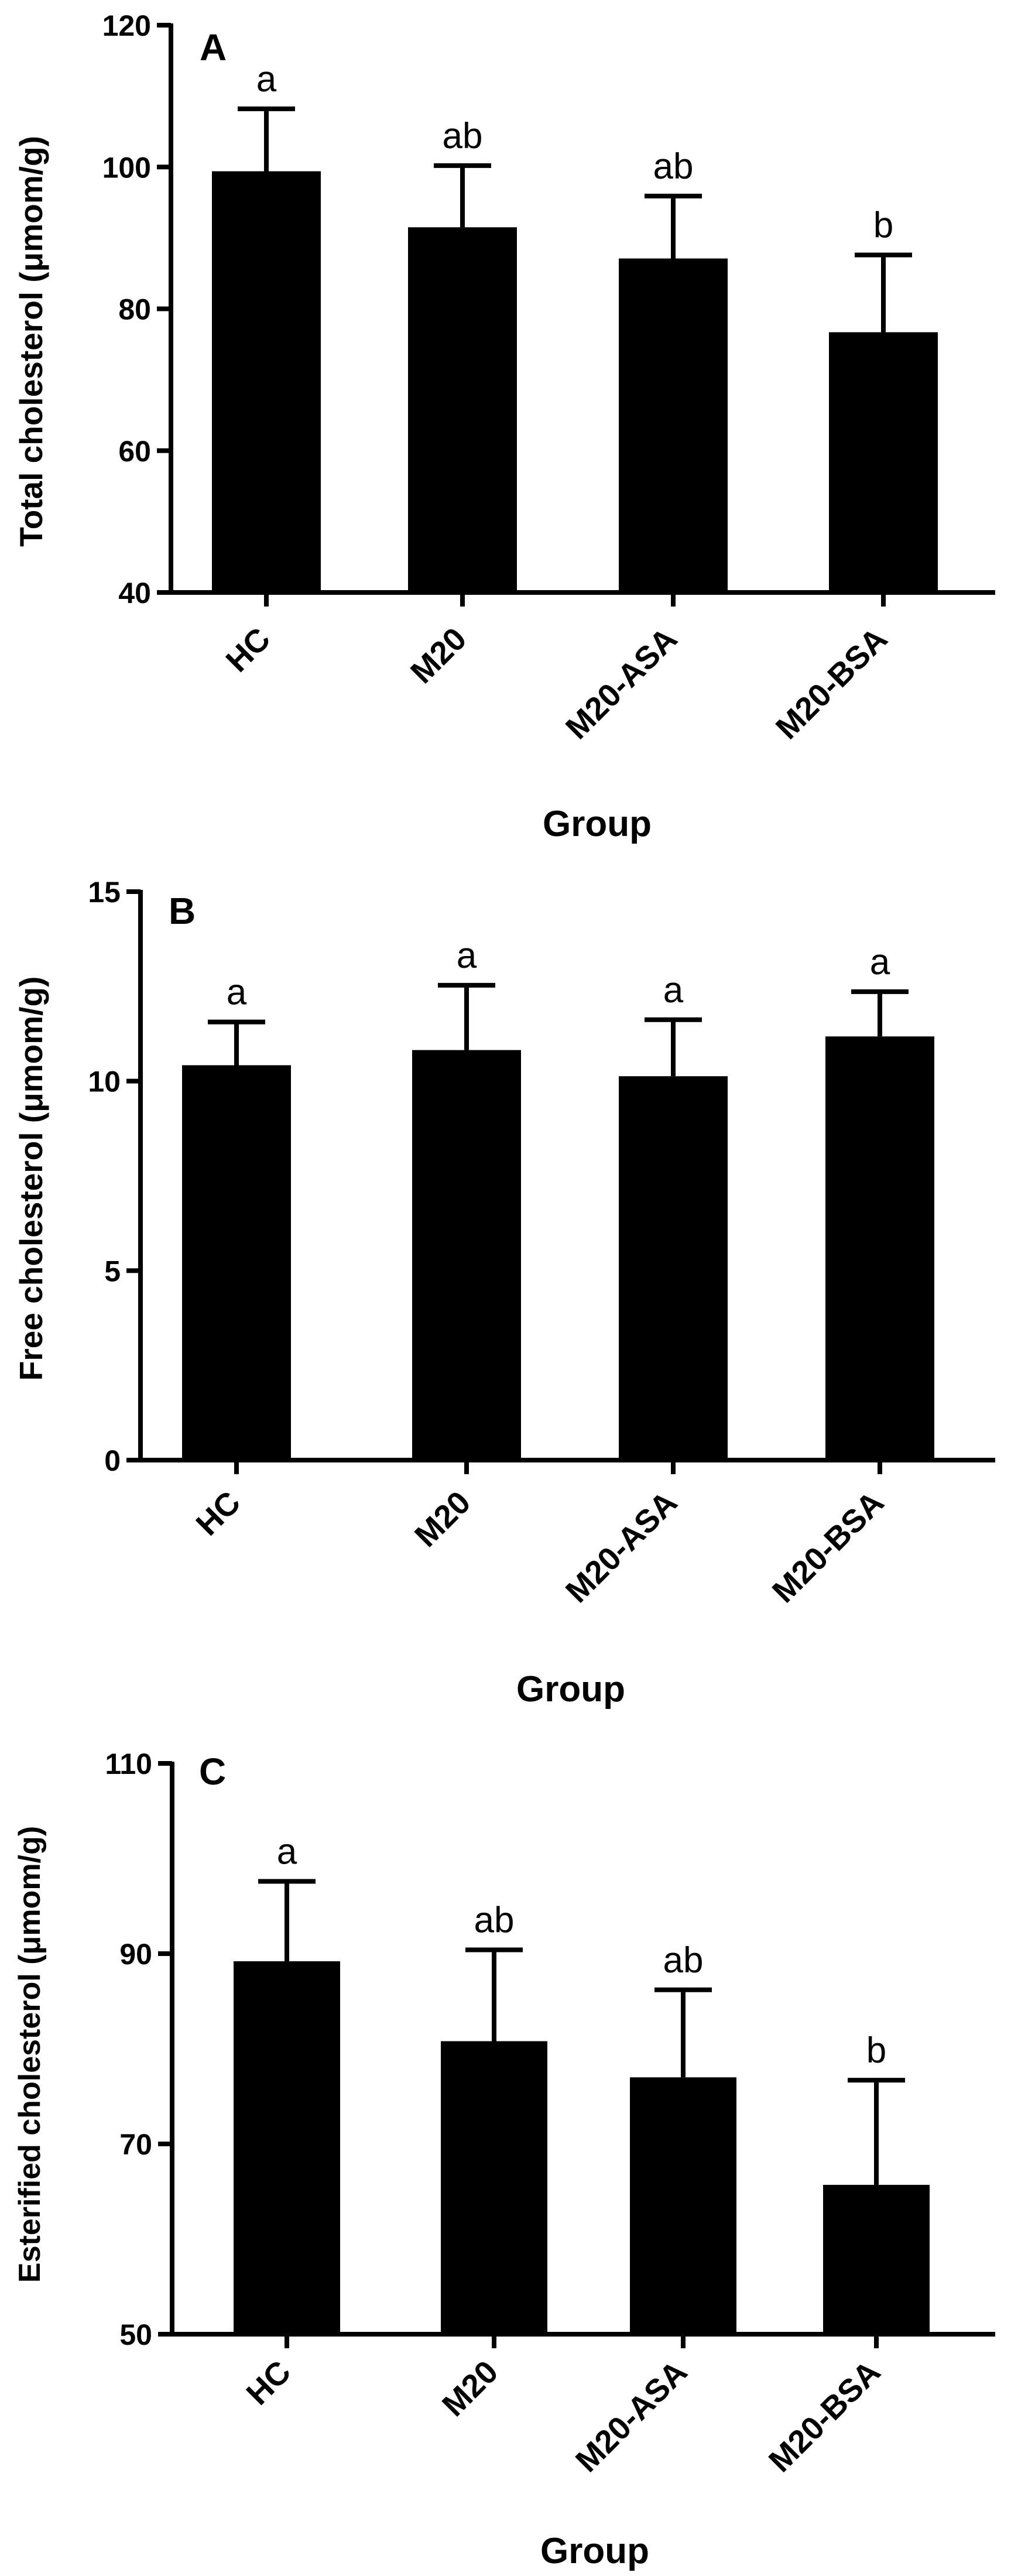  What do you see at coordinates (213, 1772) in the screenshot?
I see `panel-letter-c: C` at bounding box center [213, 1772].